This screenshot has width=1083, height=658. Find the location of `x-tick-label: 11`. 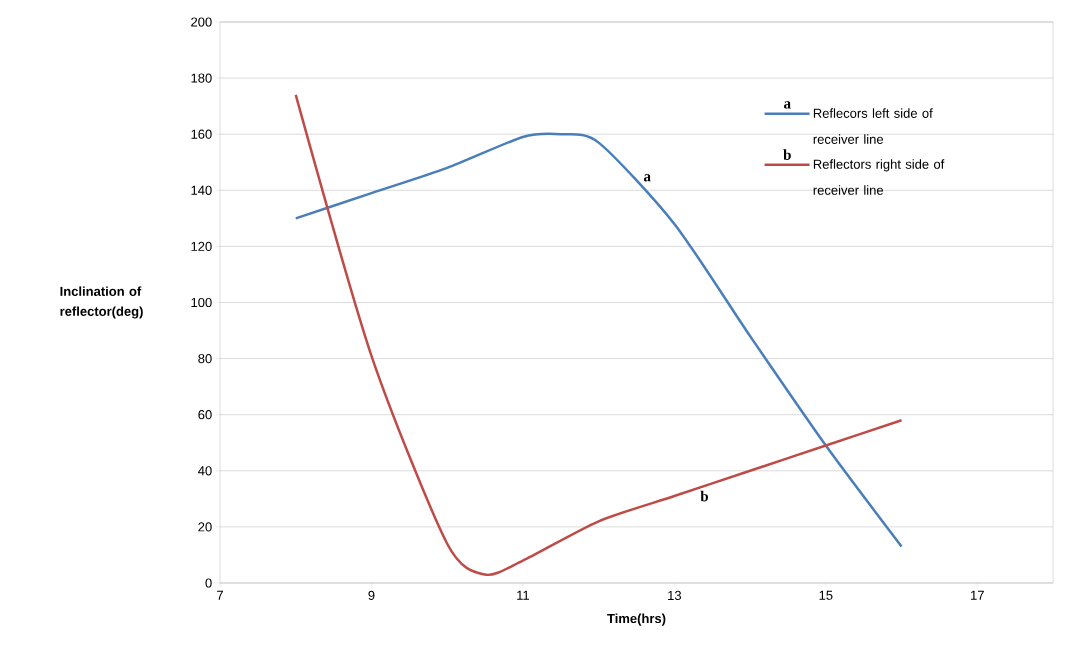

x-tick-label: 11 is located at coordinates (523, 595).